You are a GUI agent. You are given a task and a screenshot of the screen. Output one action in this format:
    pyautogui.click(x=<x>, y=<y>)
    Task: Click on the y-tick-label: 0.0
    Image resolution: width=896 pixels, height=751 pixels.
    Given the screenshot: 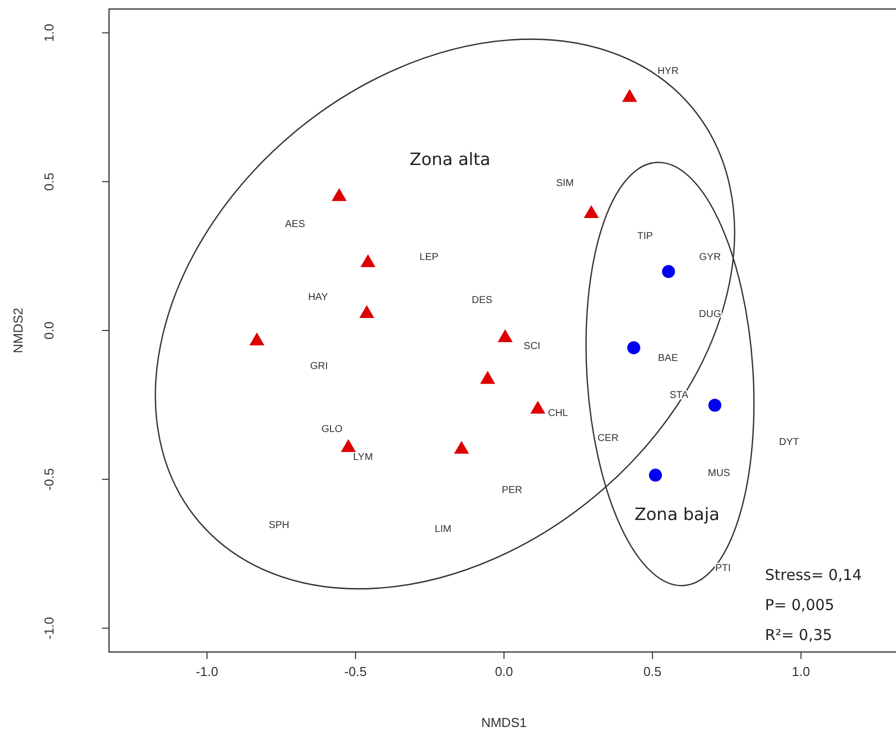 What is the action you would take?
    pyautogui.click(x=49, y=330)
    